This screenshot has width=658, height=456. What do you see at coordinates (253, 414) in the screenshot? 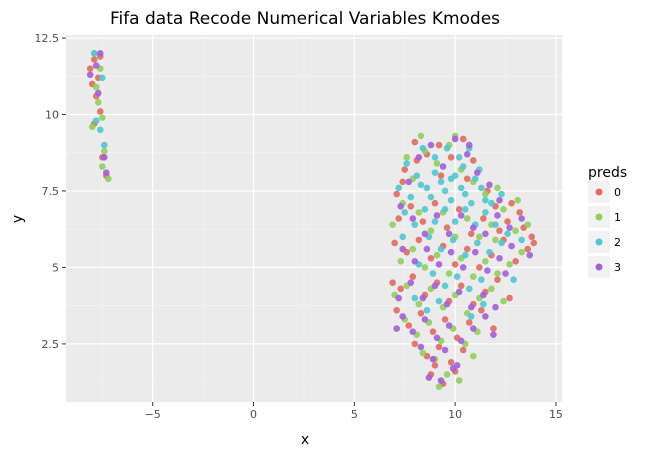
I see `x-tick-label: 0` at bounding box center [253, 414].